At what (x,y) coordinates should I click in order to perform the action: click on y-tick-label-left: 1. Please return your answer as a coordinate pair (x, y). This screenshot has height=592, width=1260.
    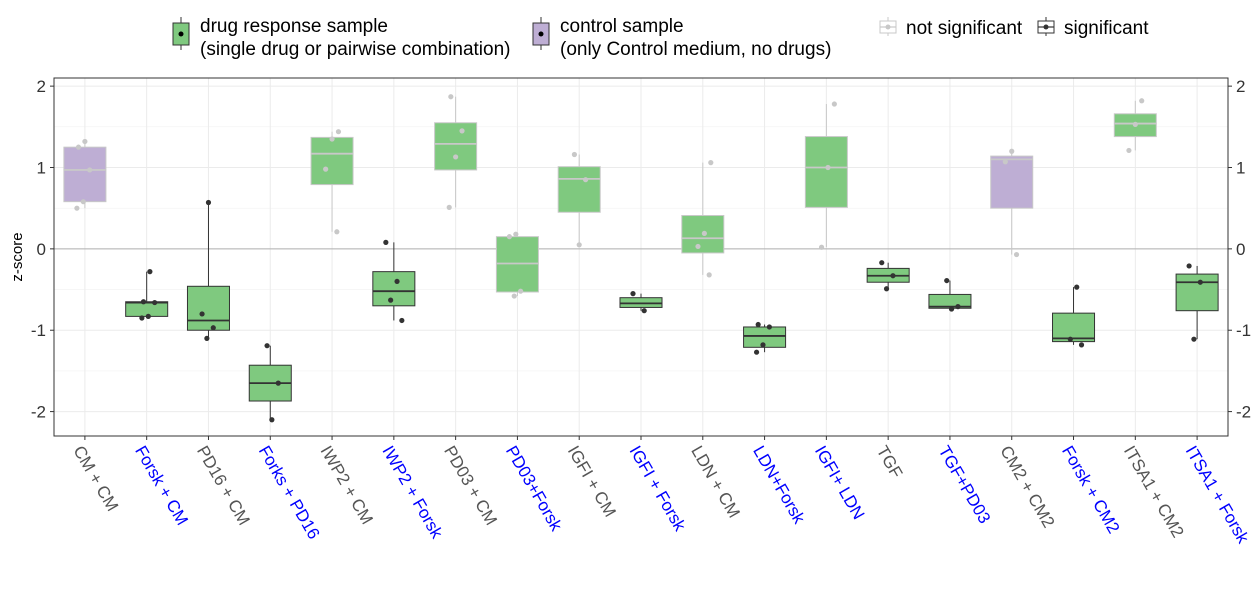
    Looking at the image, I should click on (41, 168).